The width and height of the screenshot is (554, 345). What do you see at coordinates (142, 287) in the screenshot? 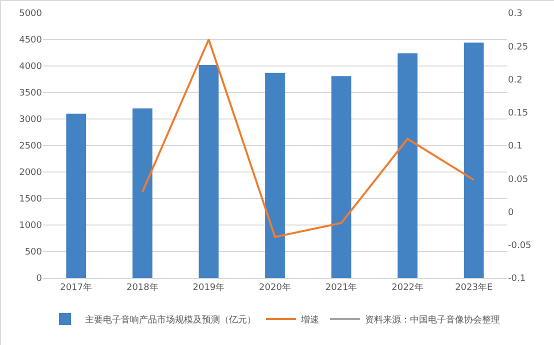
I see `x-tick-label: 2018年` at bounding box center [142, 287].